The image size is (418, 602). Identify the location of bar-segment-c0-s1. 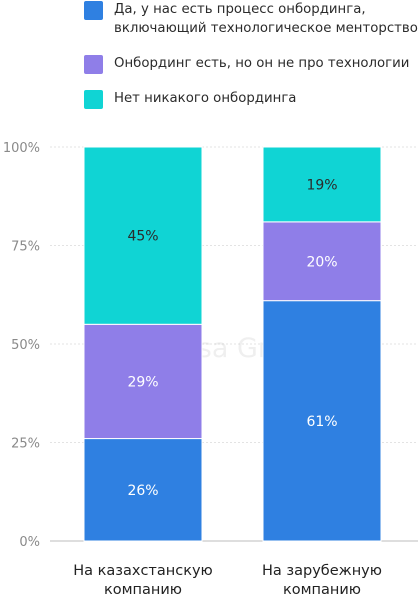
(143, 381).